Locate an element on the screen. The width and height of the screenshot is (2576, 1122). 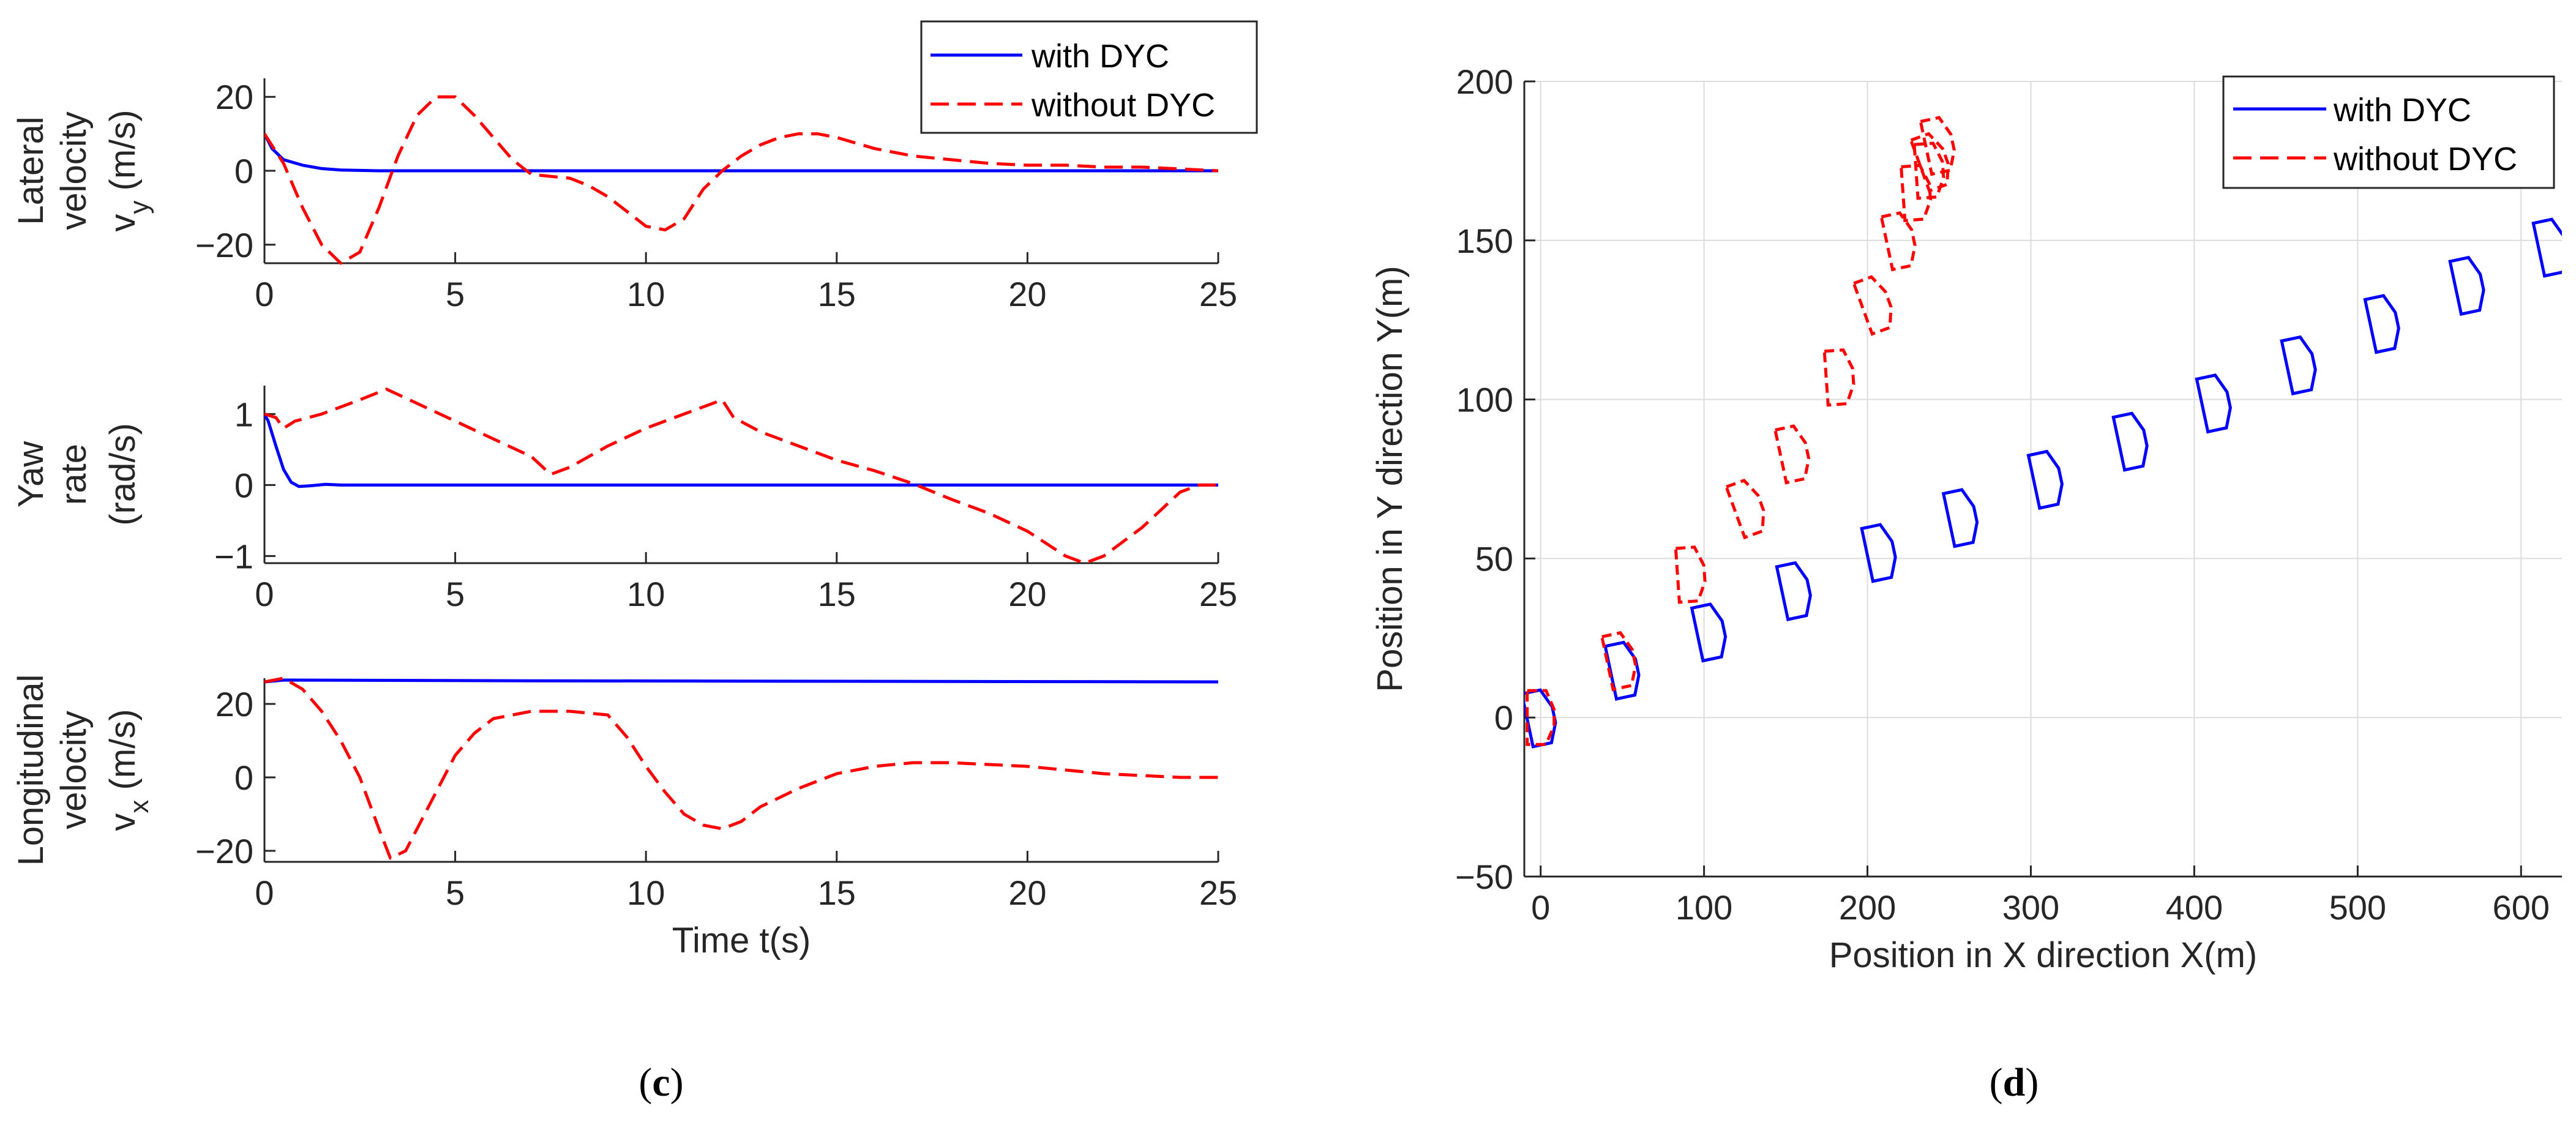
lateral-series-with-dyc is located at coordinates (741, 153).